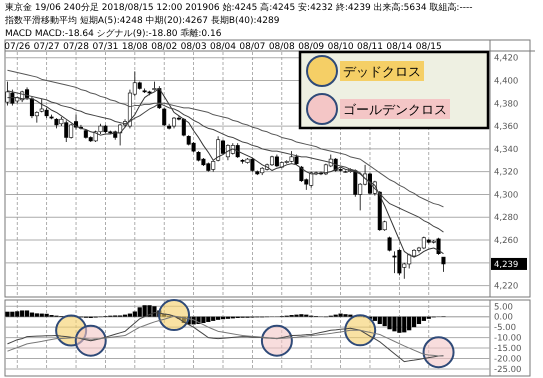  I want to click on x-tick-label: 08/09, so click(311, 47).